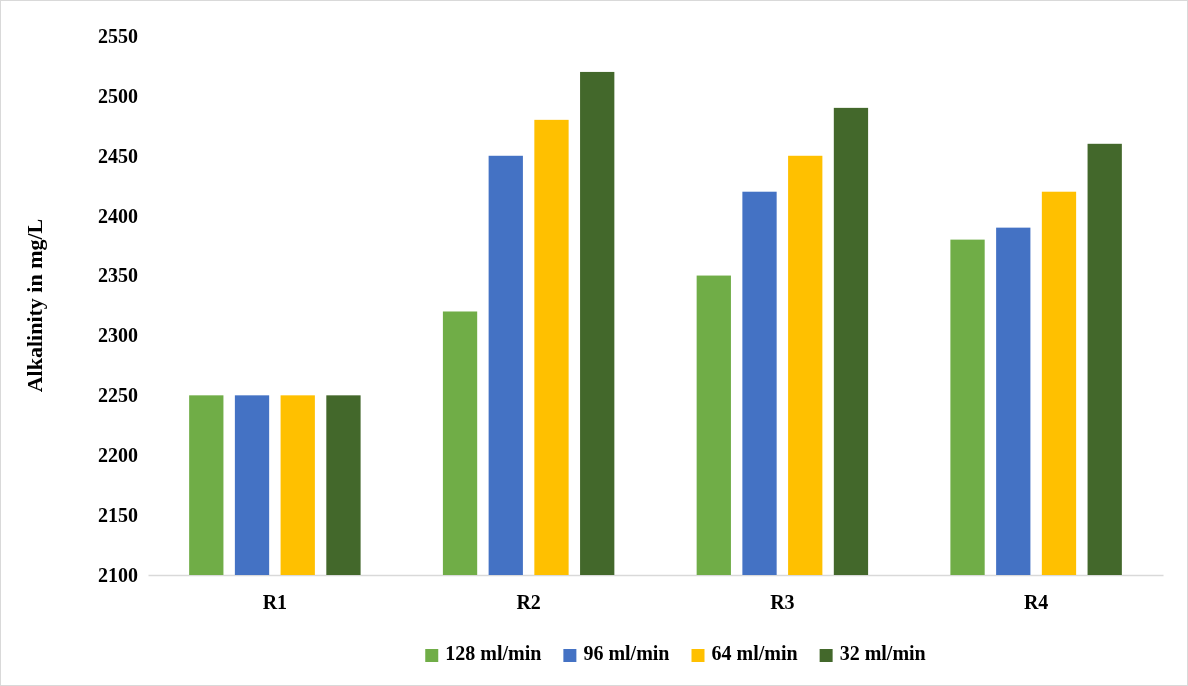 The width and height of the screenshot is (1188, 686). I want to click on x-tick-label: R3, so click(782, 602).